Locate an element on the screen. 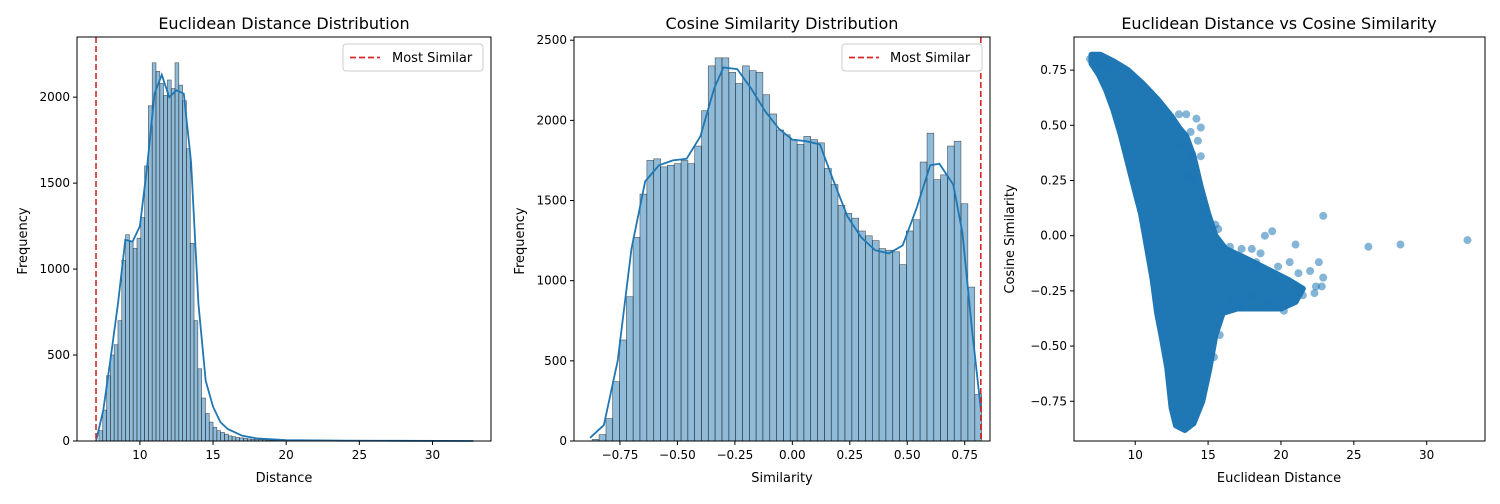 This screenshot has width=1500, height=504. panel2-xticks: −0.75 −0.50 −0.25 0.00 0.25 0.50 0.75 is located at coordinates (790, 451).